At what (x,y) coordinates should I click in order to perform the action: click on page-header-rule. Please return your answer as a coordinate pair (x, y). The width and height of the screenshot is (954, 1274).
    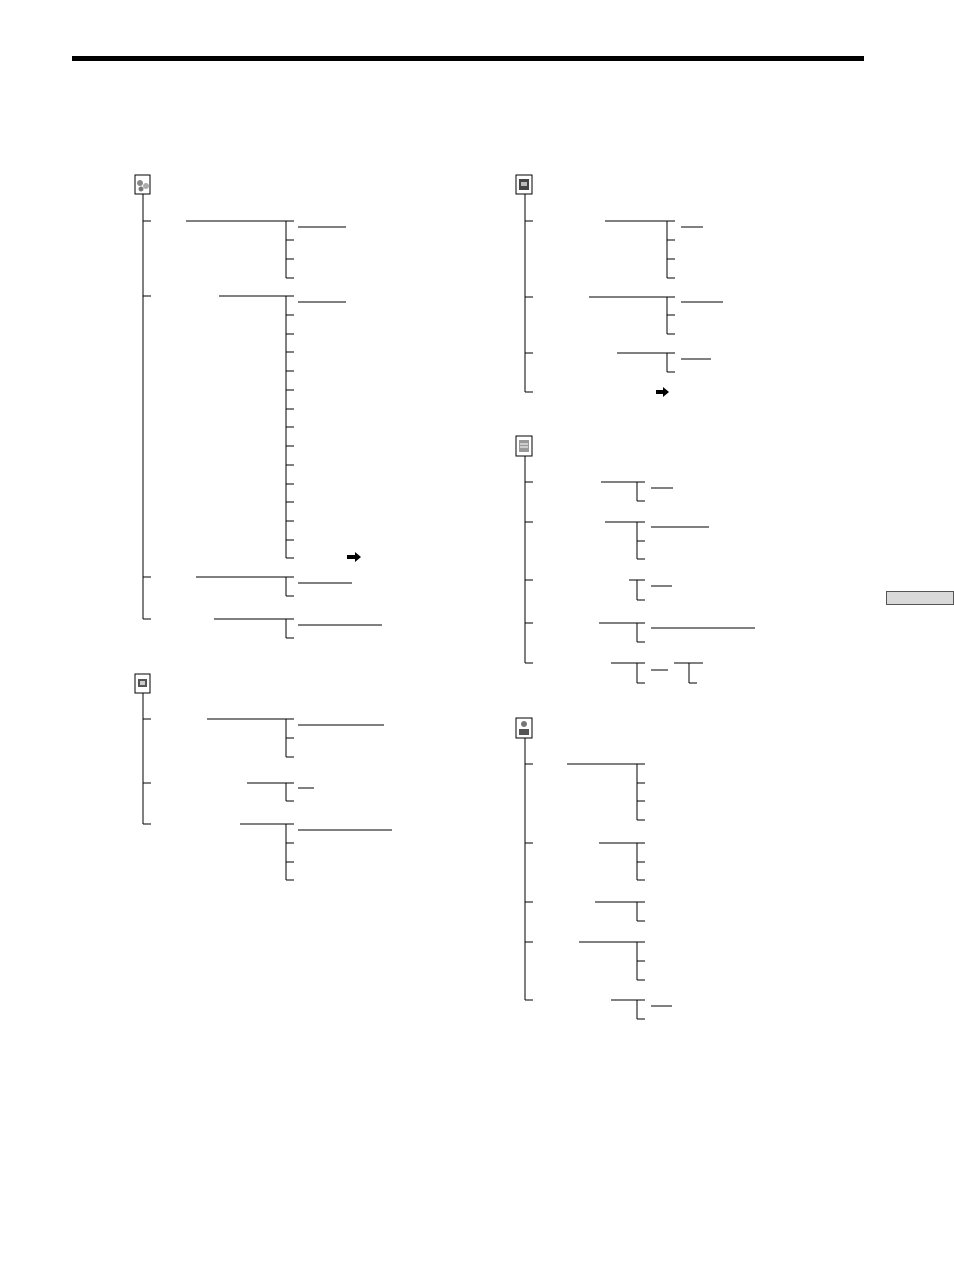
    Looking at the image, I should click on (468, 58).